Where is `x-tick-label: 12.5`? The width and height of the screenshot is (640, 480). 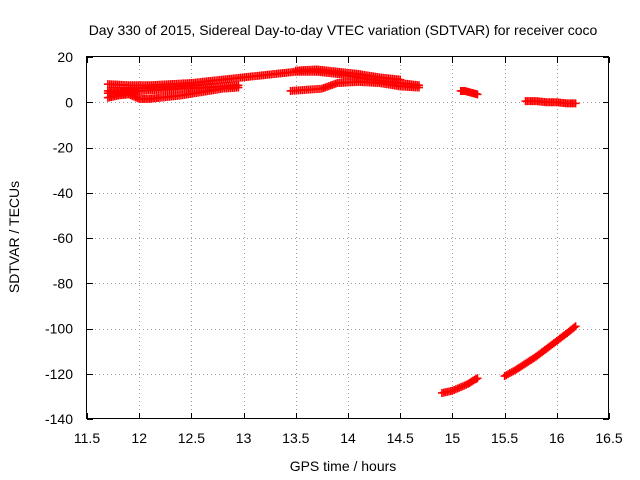
x-tick-label: 12.5 is located at coordinates (191, 438).